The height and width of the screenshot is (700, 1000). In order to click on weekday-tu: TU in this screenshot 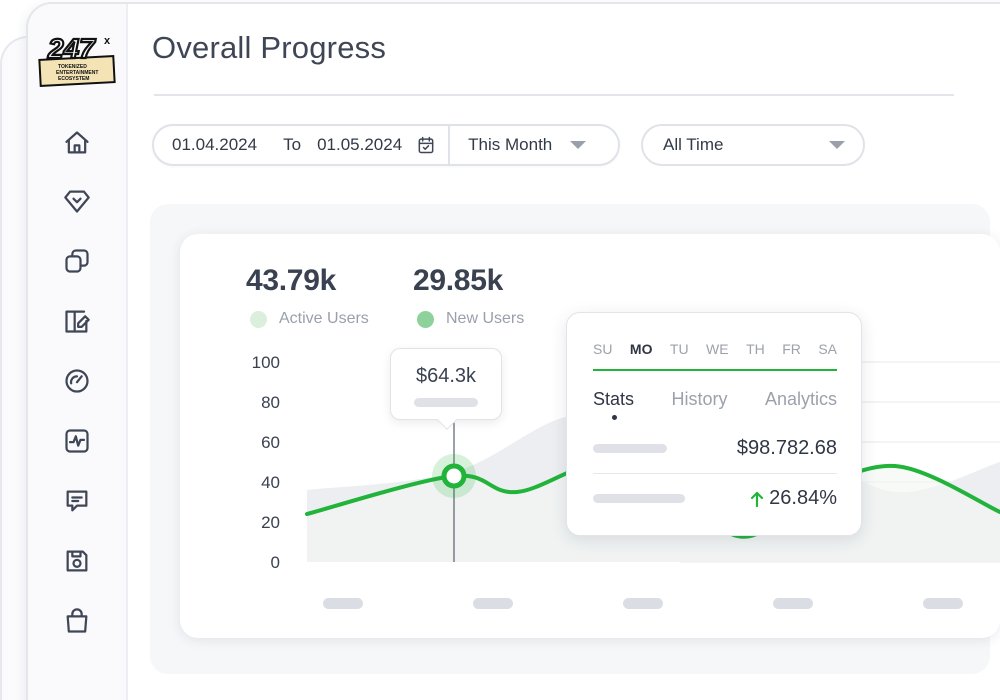, I will do `click(679, 349)`.